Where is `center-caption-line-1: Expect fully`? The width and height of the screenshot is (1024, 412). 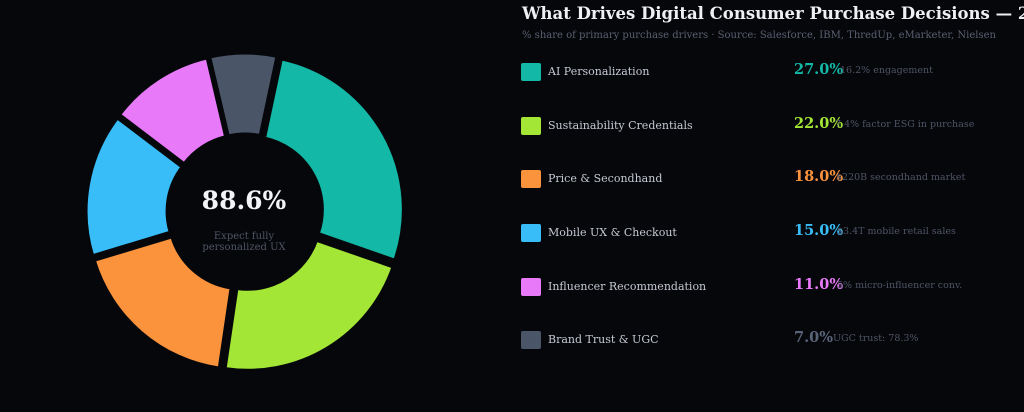 center-caption-line-1: Expect fully is located at coordinates (244, 236).